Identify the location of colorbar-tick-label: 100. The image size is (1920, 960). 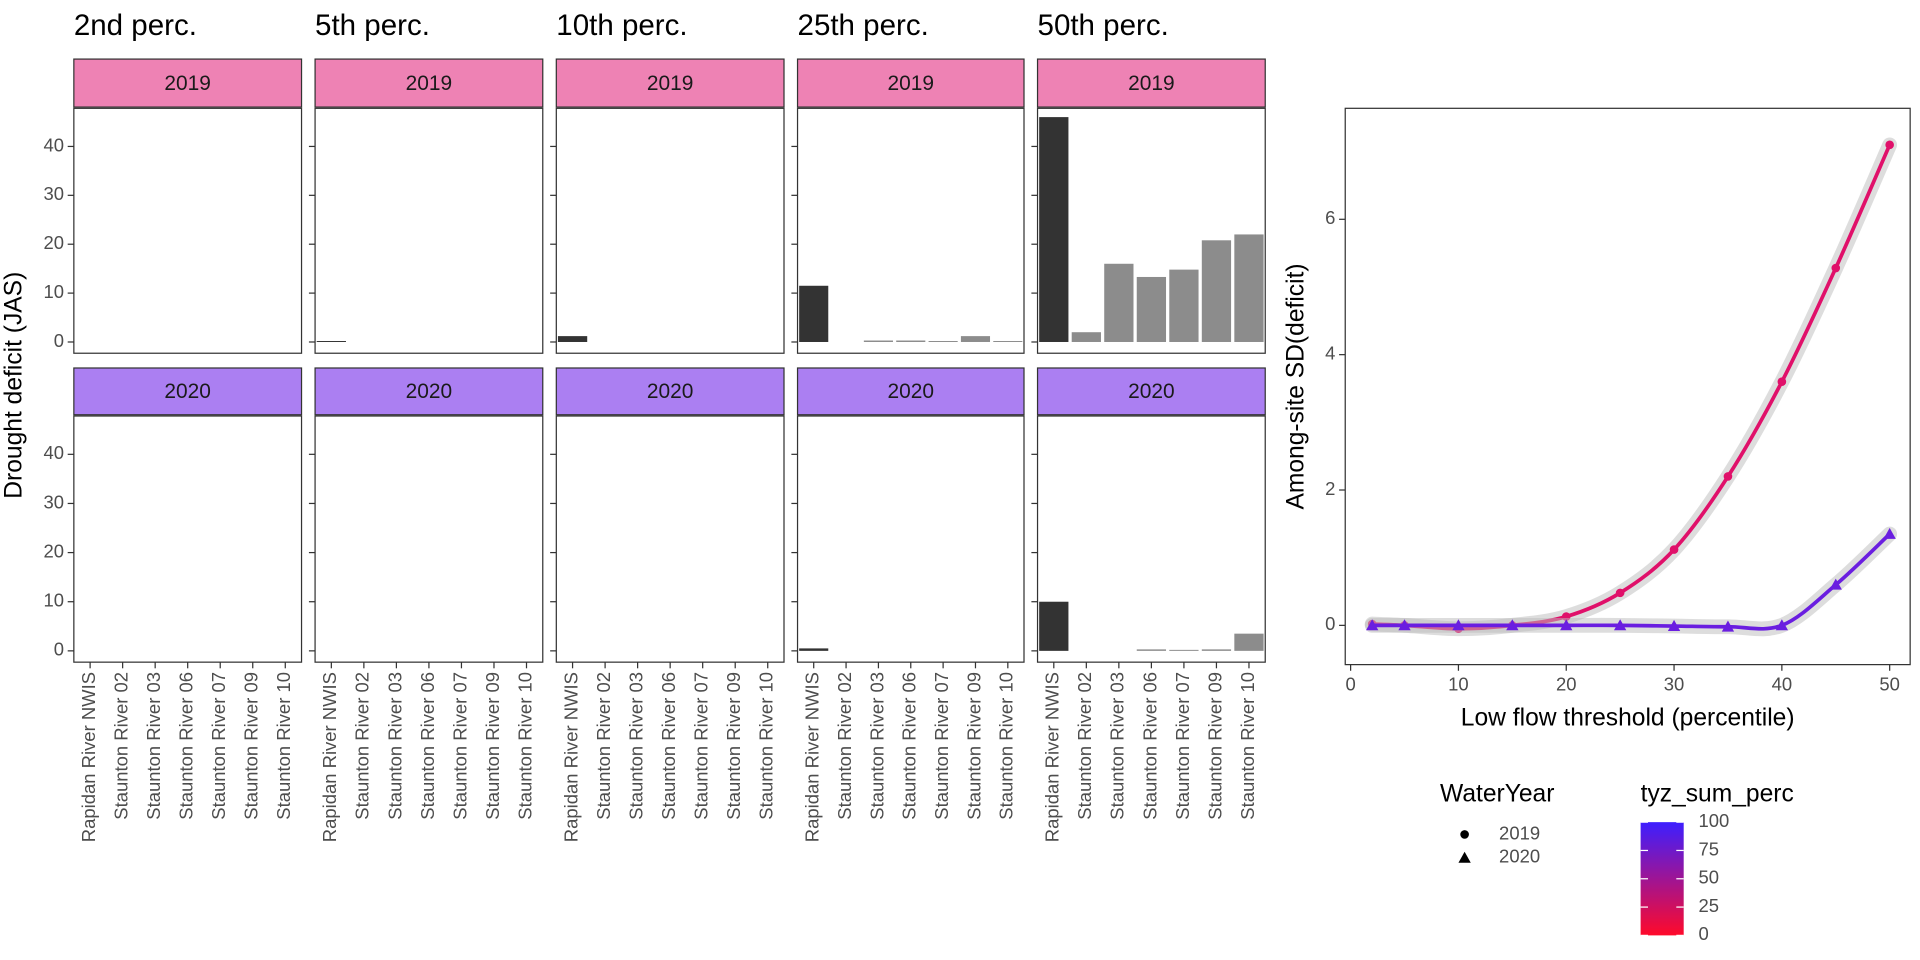
(1713, 820).